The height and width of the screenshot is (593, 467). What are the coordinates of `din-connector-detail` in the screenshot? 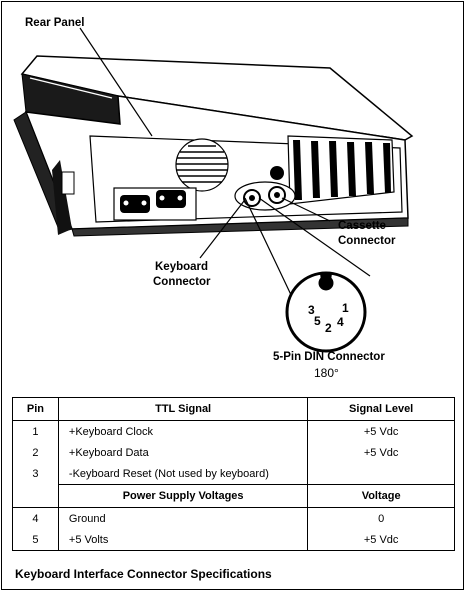 It's located at (326, 312).